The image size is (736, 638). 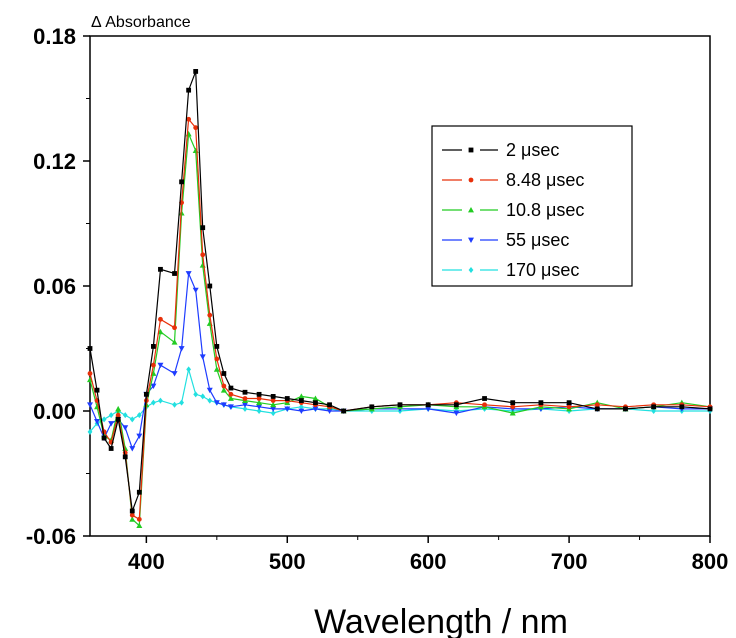 What do you see at coordinates (141, 22) in the screenshot?
I see `y-axis-label: Δ Absorbance` at bounding box center [141, 22].